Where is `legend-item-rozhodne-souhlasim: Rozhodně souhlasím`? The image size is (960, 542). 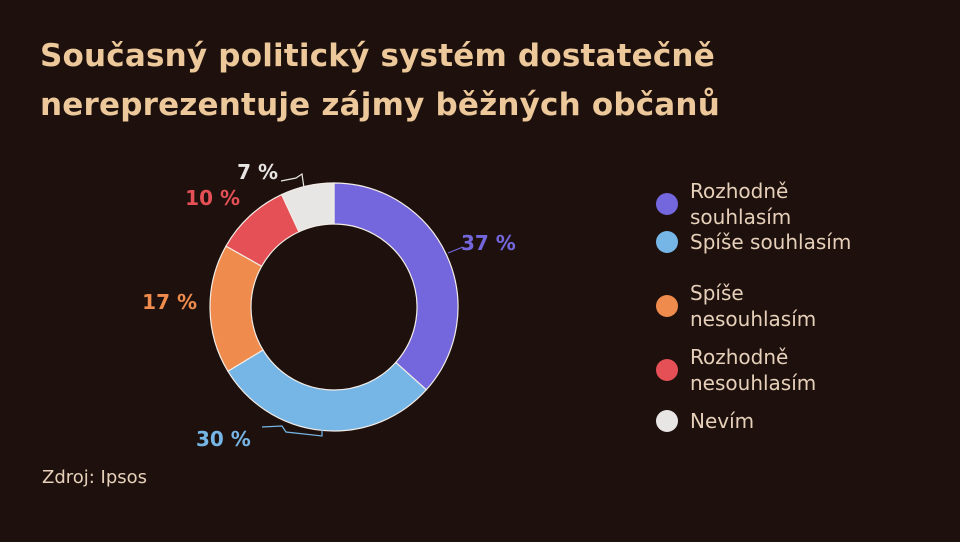
legend-item-rozhodne-souhlasim: Rozhodně souhlasím is located at coordinates (723, 204).